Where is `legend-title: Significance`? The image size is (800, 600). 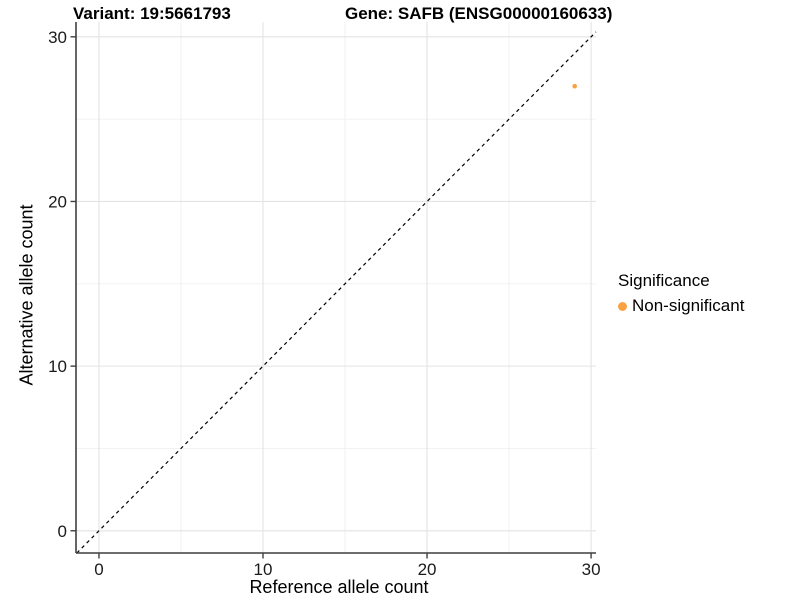
legend-title: Significance is located at coordinates (664, 280).